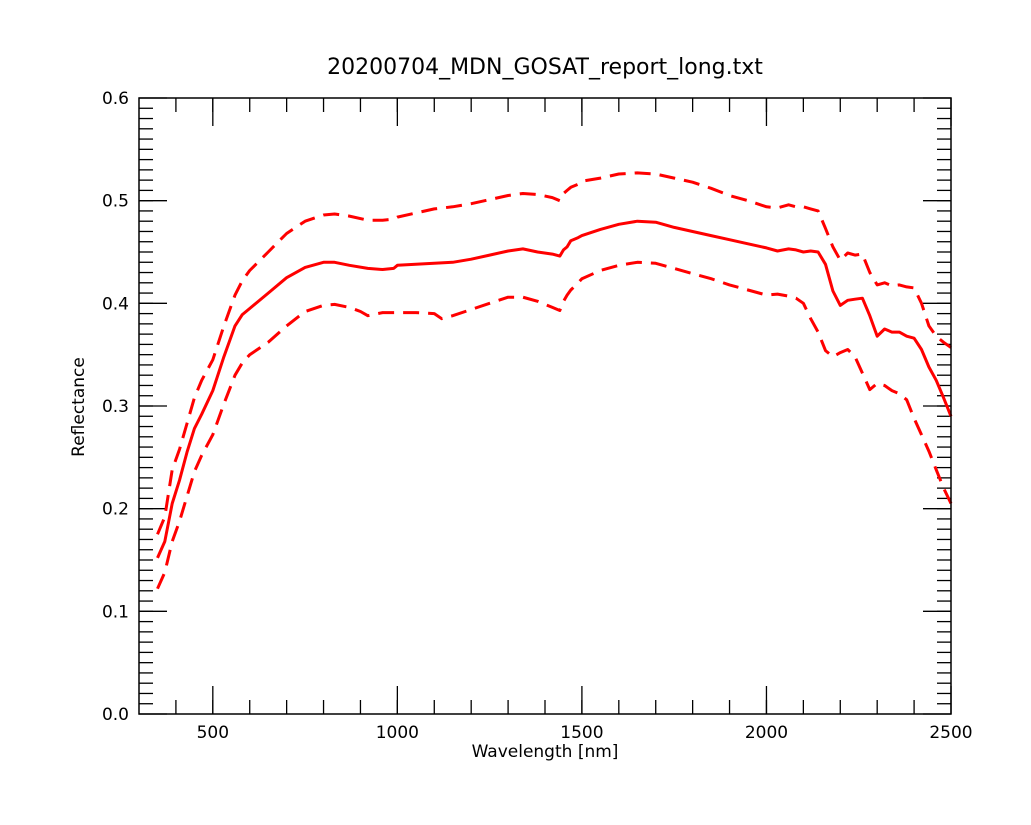  Describe the element at coordinates (115, 612) in the screenshot. I see `y-tick-label: 0.1` at that location.